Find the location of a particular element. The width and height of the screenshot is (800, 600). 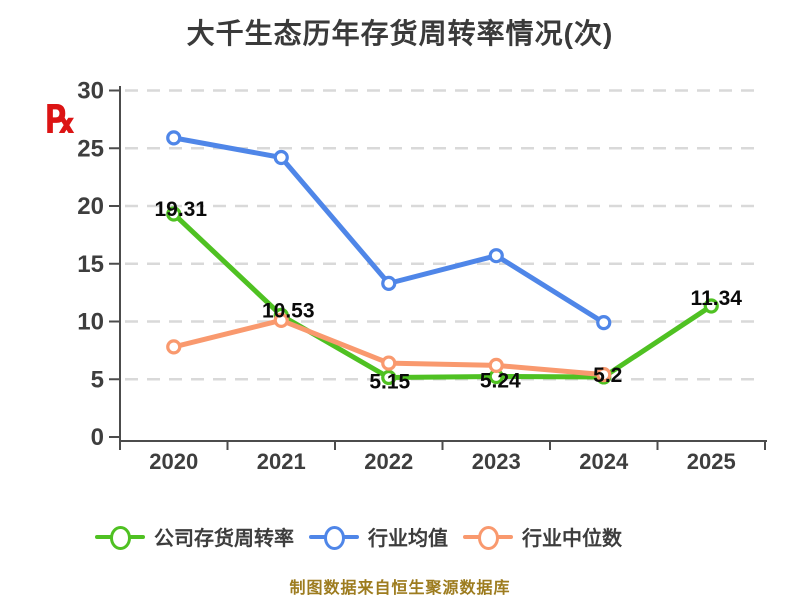

legend-item-公司存货周转率: 公司存货周转率 is located at coordinates (194, 536).